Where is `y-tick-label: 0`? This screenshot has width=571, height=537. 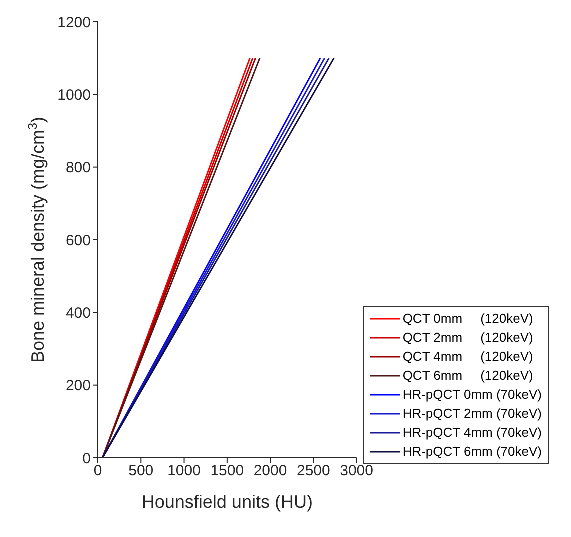 y-tick-label: 0 is located at coordinates (86, 459).